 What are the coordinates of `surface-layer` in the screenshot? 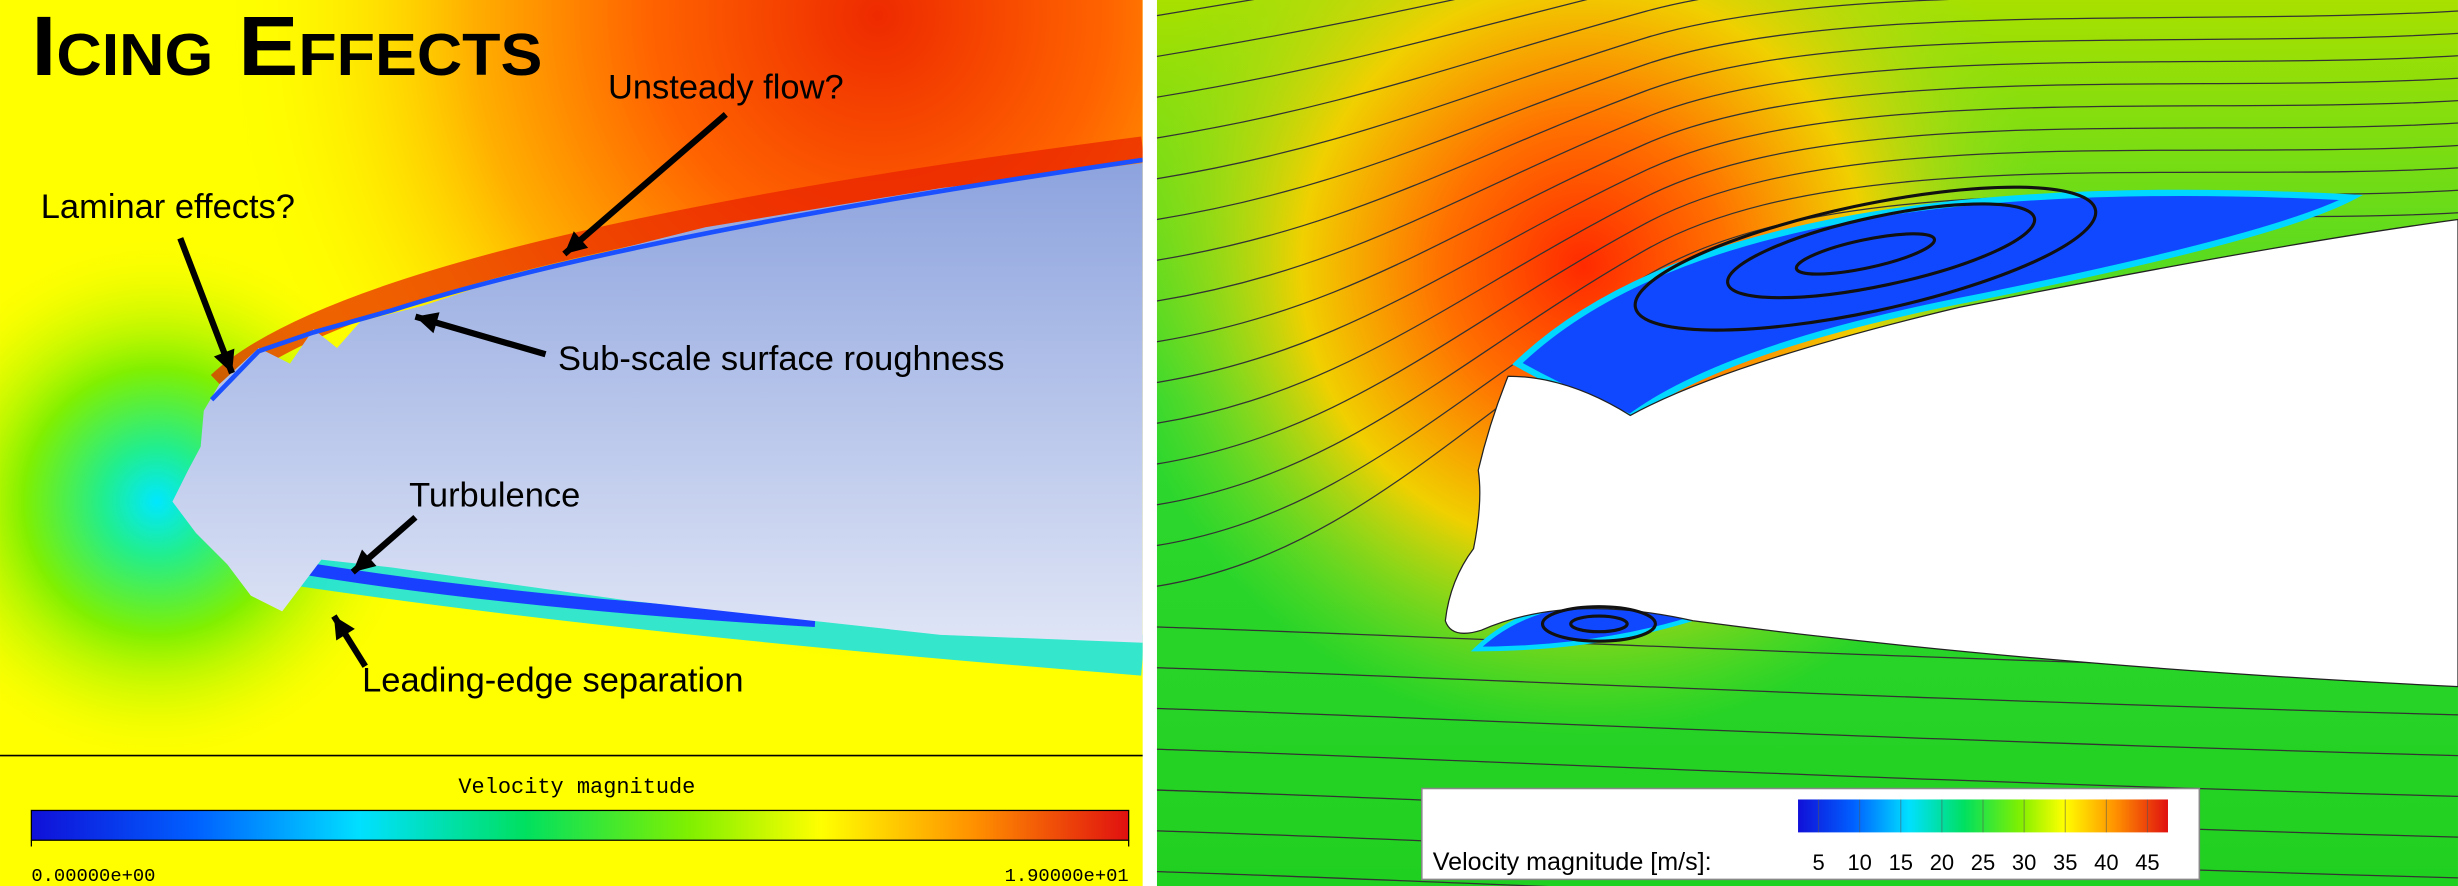 It's located at (676, 279).